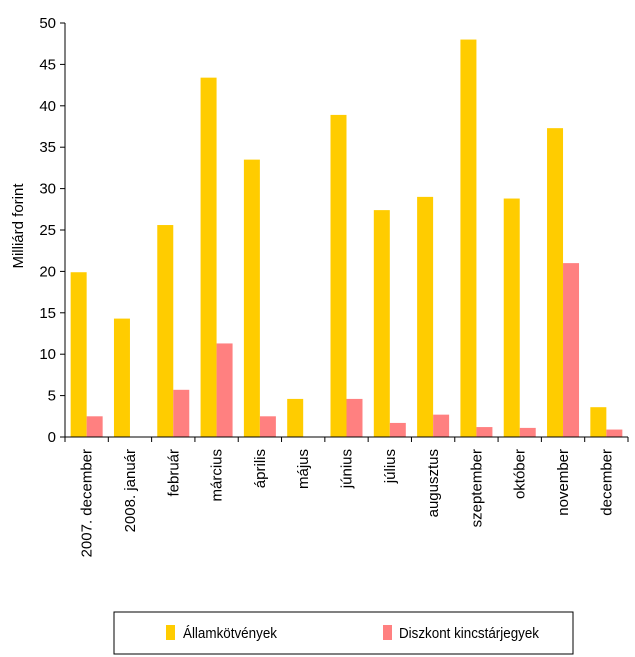 This screenshot has height=657, width=635. I want to click on x-tick-label-marcius: március, so click(217, 475).